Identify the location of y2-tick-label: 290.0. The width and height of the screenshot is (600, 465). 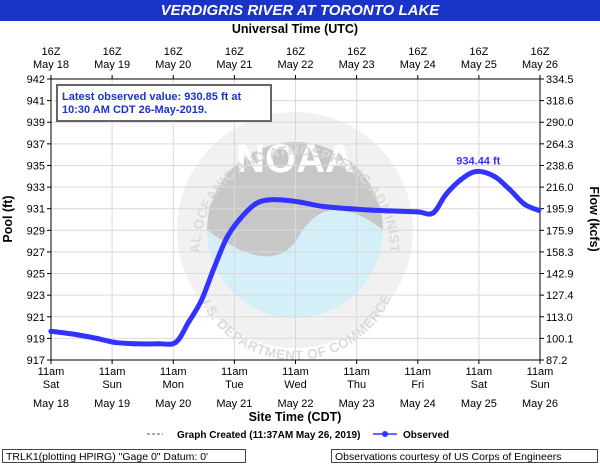
(560, 123).